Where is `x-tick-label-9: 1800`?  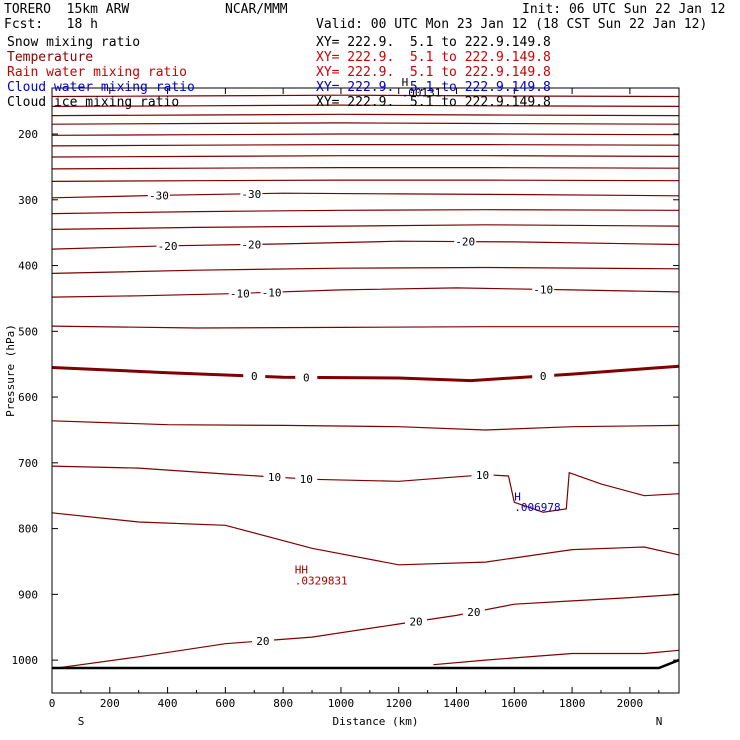 x-tick-label-9: 1800 is located at coordinates (572, 703).